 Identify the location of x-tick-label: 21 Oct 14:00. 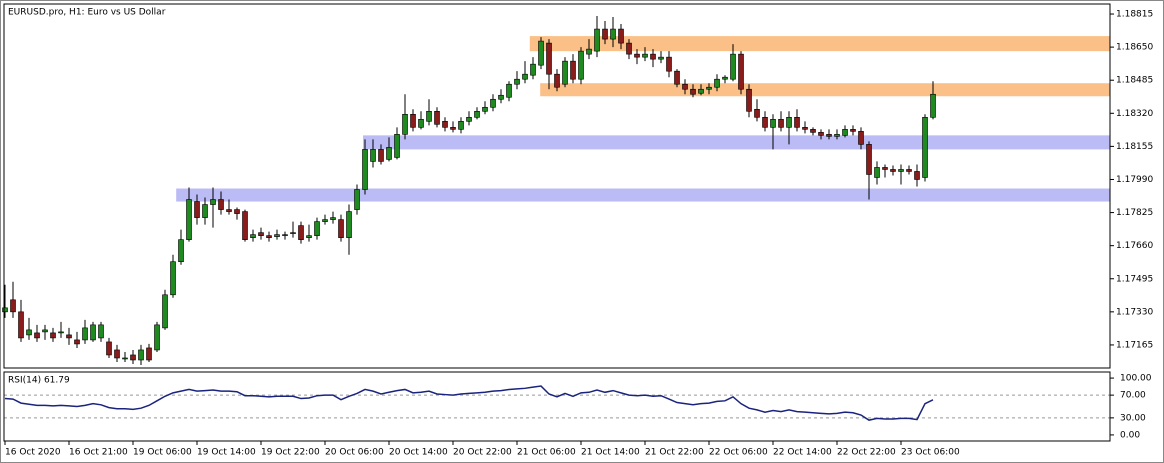
(610, 453).